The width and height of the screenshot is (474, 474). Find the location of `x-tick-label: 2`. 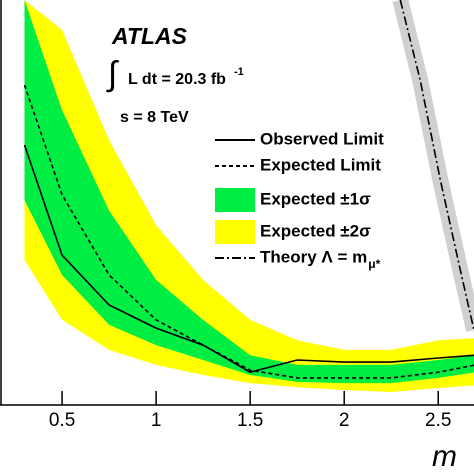

x-tick-label: 2 is located at coordinates (344, 420).